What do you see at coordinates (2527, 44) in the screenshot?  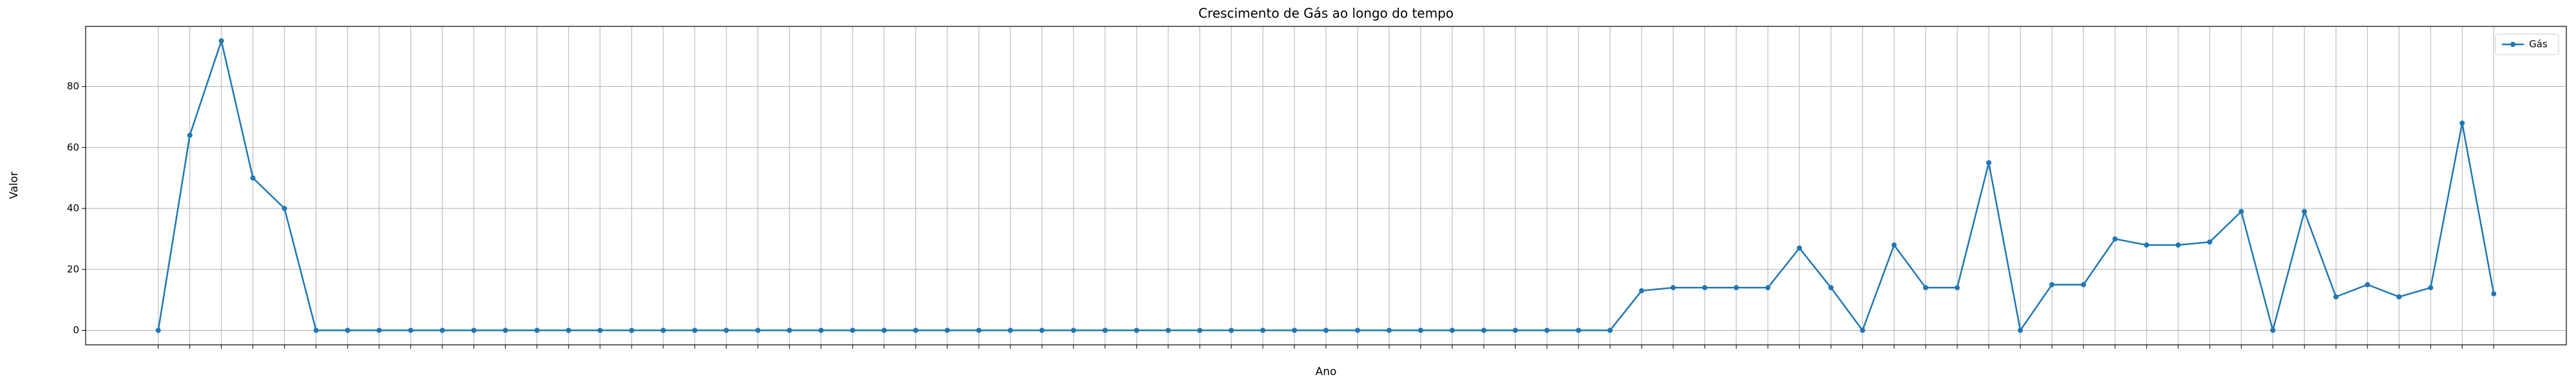 I see `legend-box` at bounding box center [2527, 44].